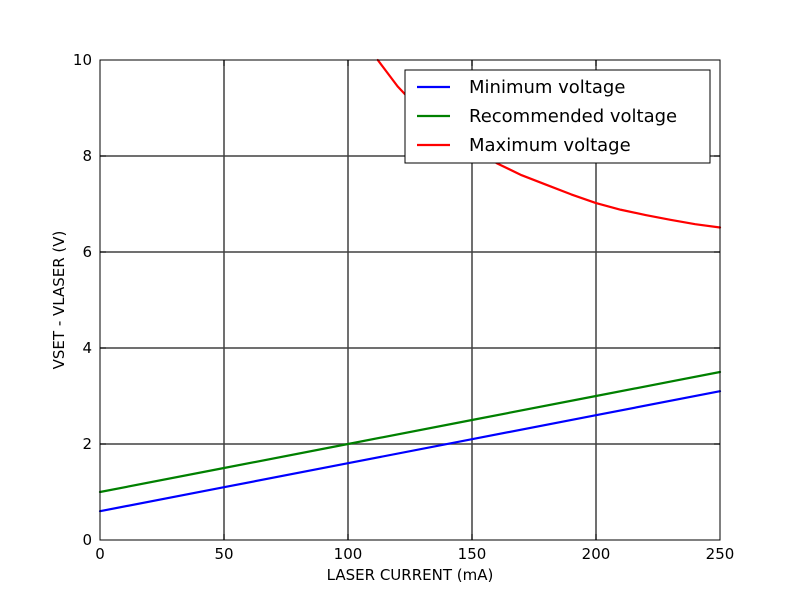 This screenshot has height=600, width=800. I want to click on y-tick-label: 10, so click(82, 60).